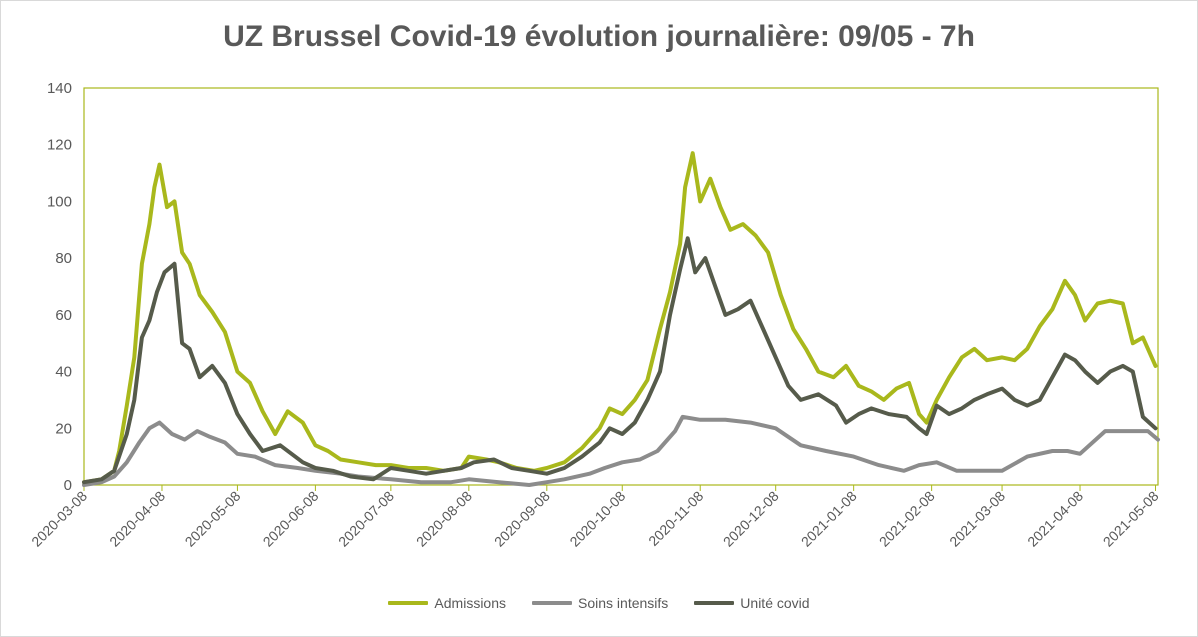 The image size is (1198, 637). What do you see at coordinates (59, 145) in the screenshot?
I see `y-tick-label: 120` at bounding box center [59, 145].